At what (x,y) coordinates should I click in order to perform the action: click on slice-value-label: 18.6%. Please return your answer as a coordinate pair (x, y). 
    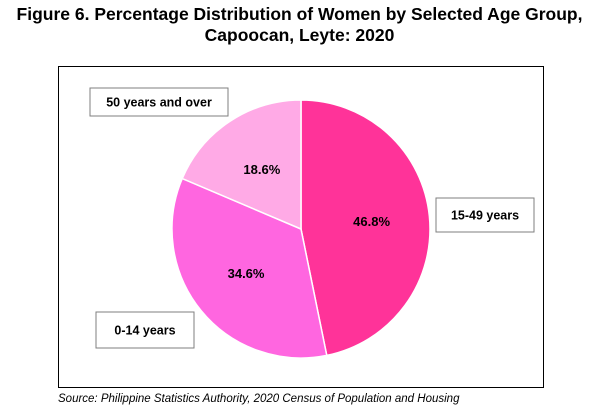
    Looking at the image, I should click on (261, 169).